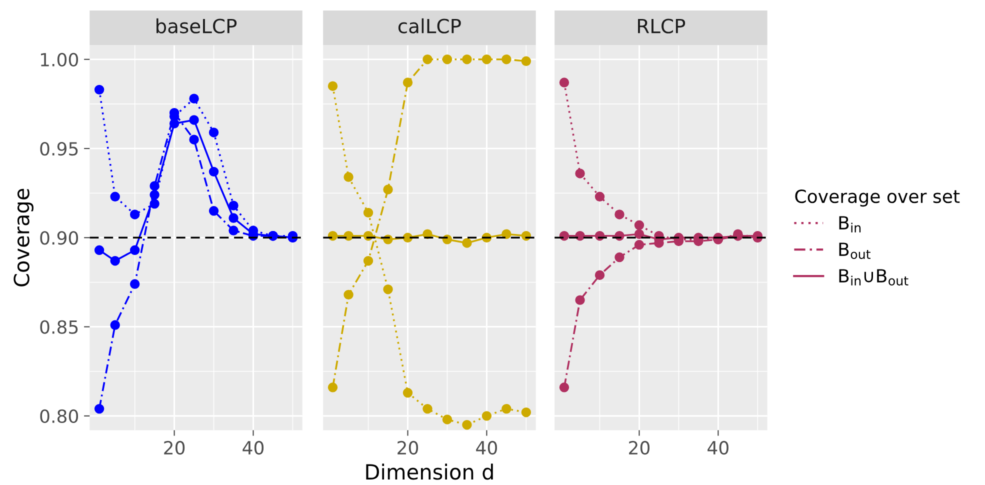 Image resolution: width=985 pixels, height=485 pixels. Describe the element at coordinates (877, 198) in the screenshot. I see `legend-title: Coverage over set` at that location.